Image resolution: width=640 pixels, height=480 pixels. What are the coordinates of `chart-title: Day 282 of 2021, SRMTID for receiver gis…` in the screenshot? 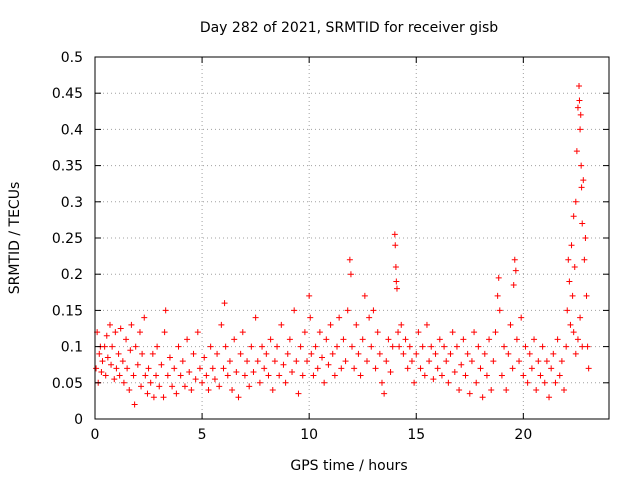 It's located at (349, 28).